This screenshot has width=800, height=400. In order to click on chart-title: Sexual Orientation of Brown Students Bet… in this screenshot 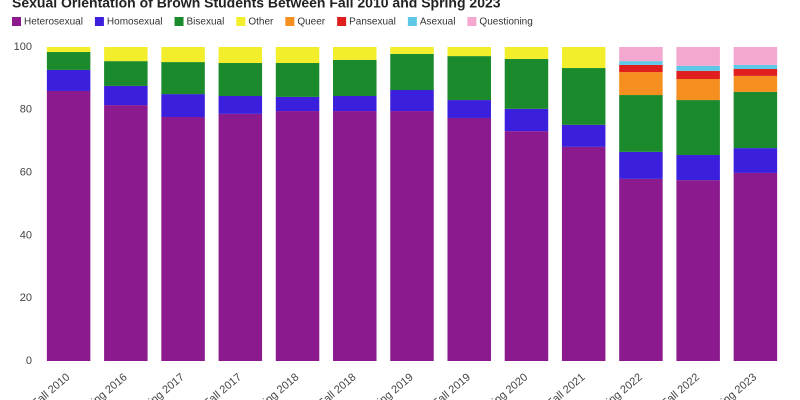, I will do `click(256, 5)`.